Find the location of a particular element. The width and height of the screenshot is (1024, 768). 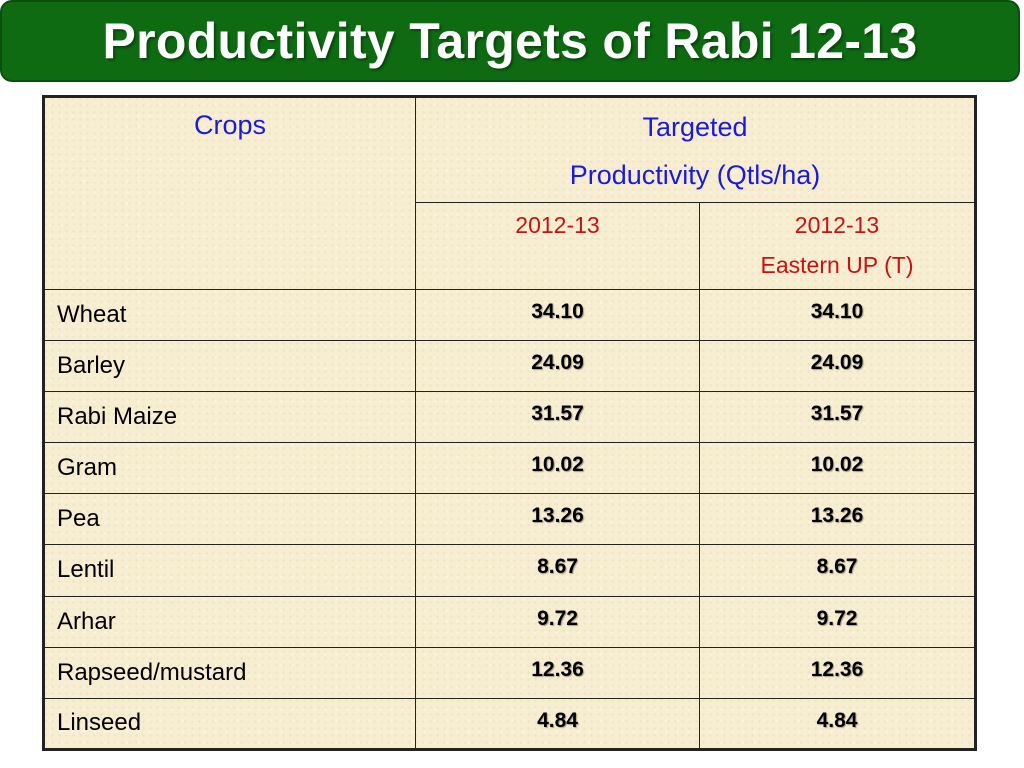

target-eastern-up-cell: 9.72 is located at coordinates (837, 621).